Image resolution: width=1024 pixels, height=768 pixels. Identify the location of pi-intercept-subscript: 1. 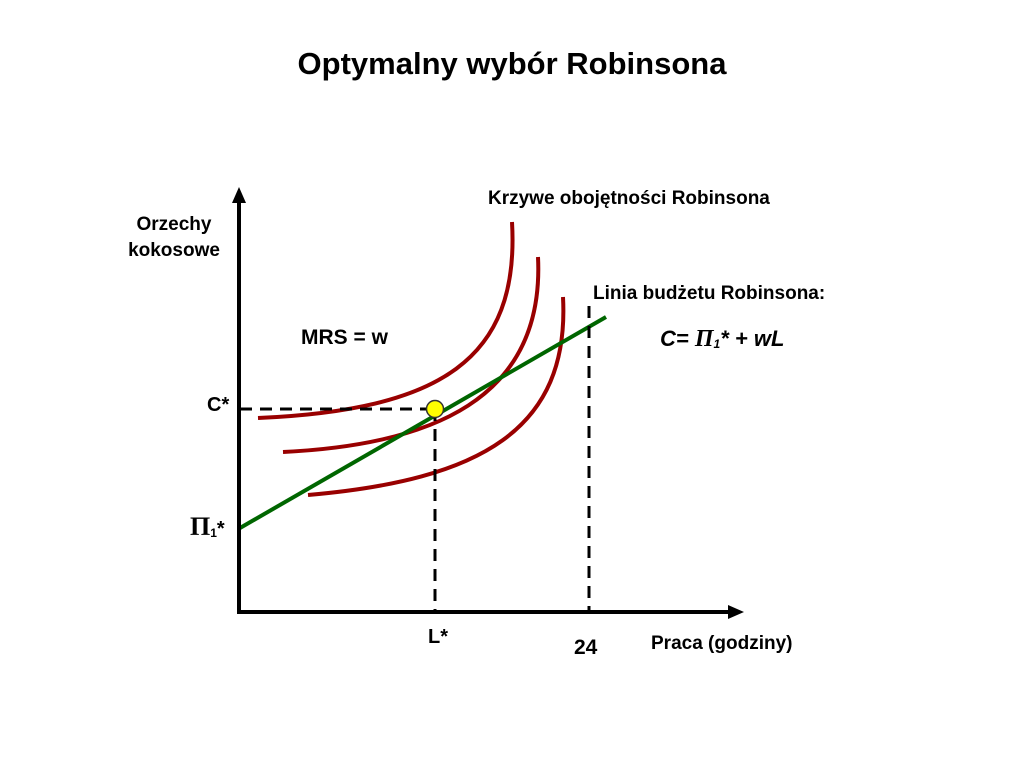
(213, 533).